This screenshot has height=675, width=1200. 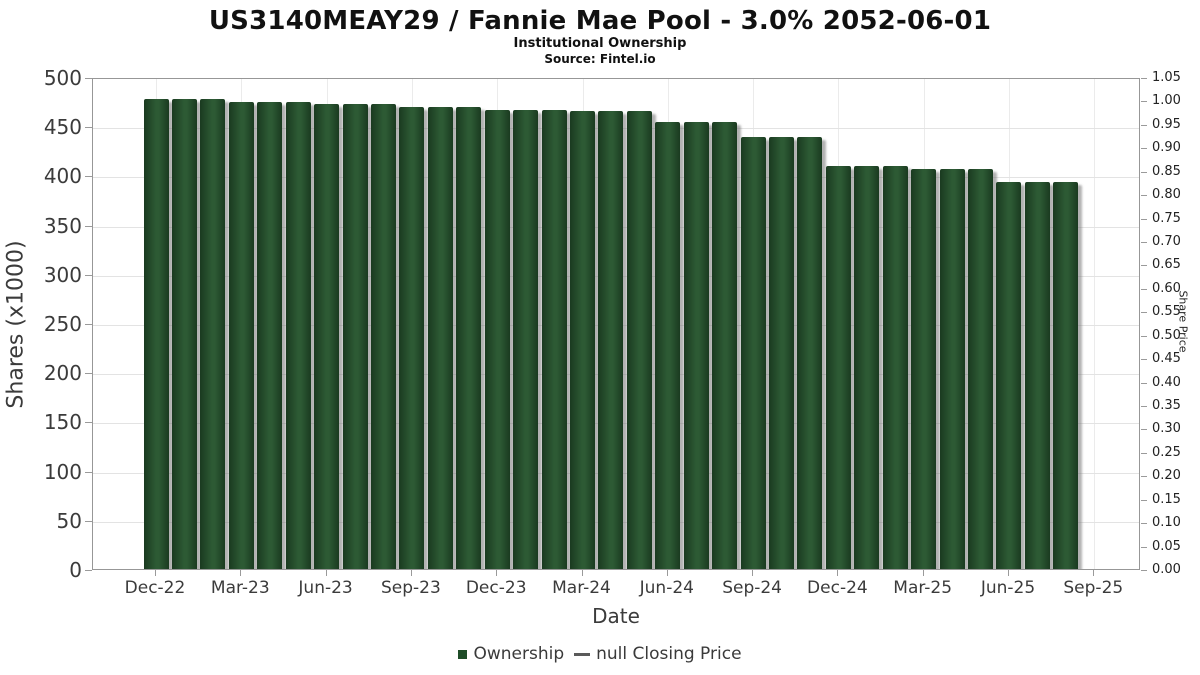 I want to click on y-left-tick-label-50: 50, so click(x=69, y=520).